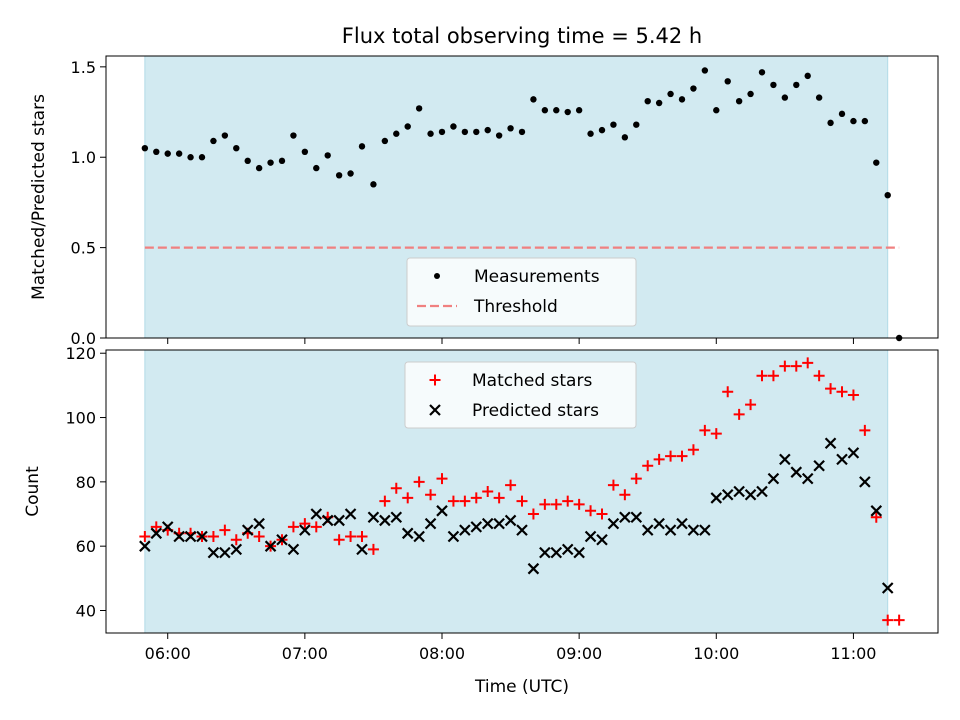 This screenshot has height=720, width=960. I want to click on y-tick-label: 0.0, so click(83, 338).